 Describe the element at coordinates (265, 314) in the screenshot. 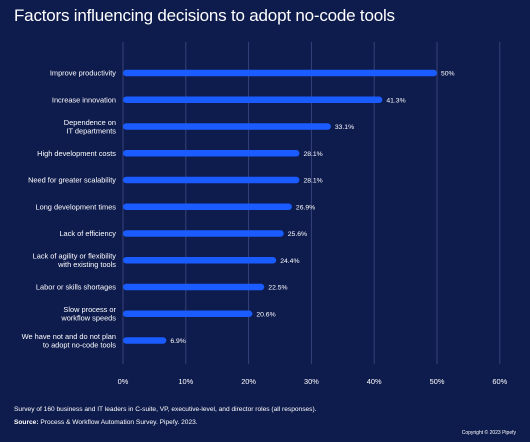

I see `value-label: 20.6%` at that location.